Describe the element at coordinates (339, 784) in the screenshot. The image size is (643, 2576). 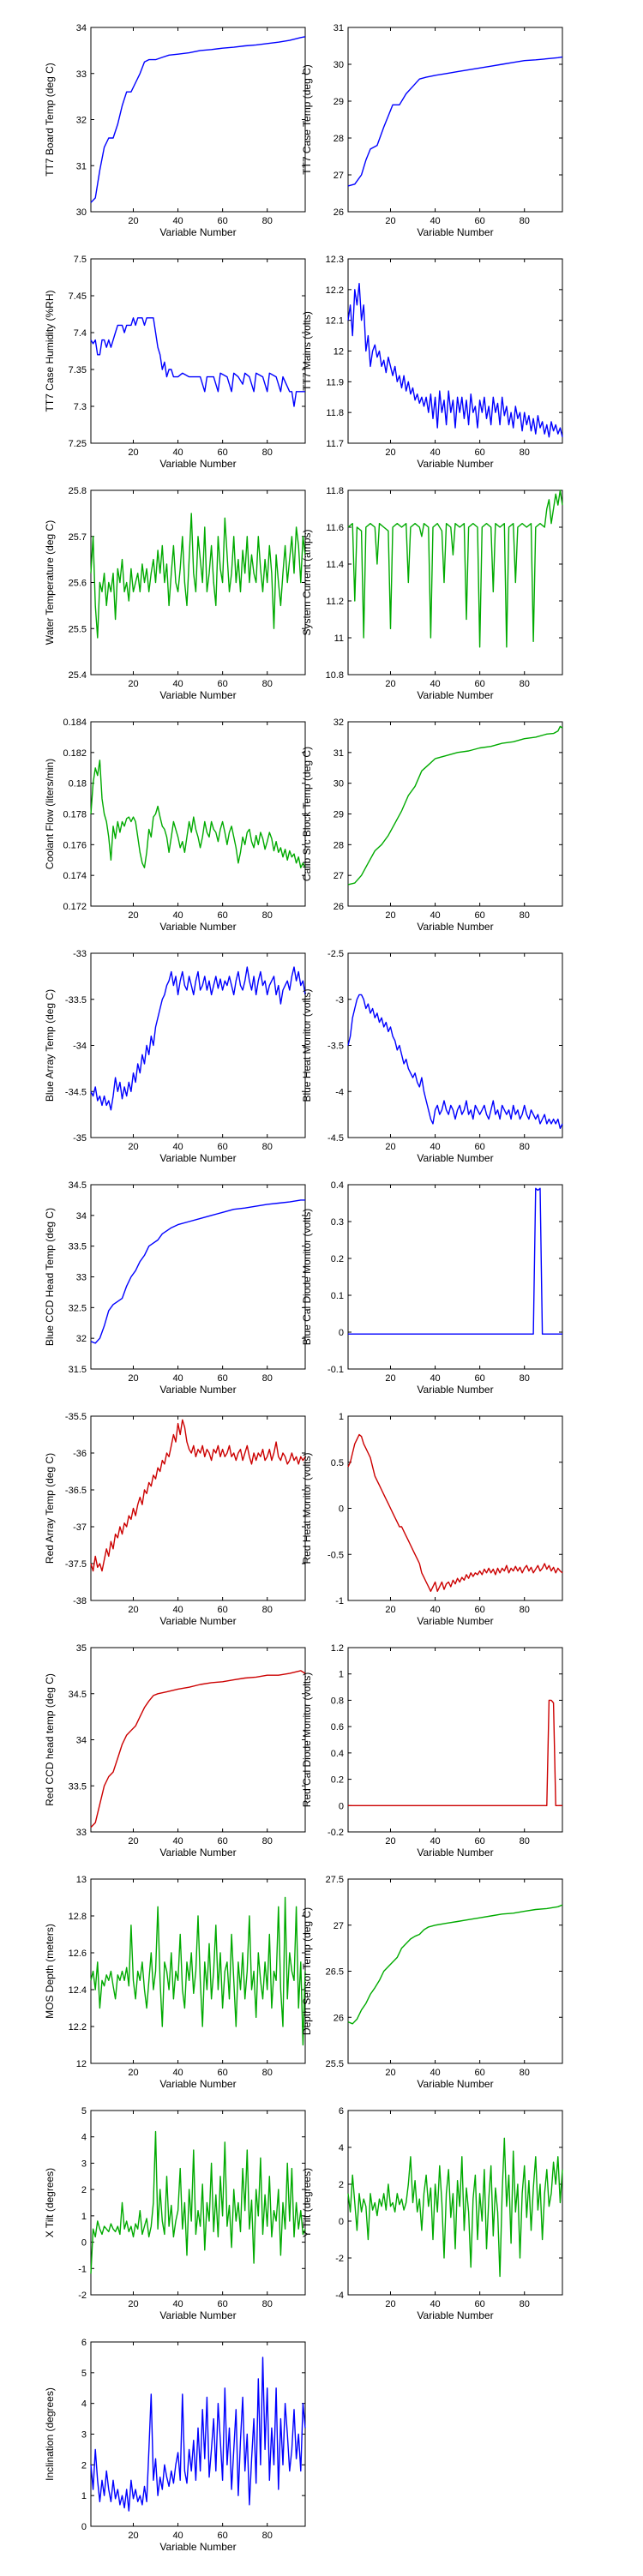
I see `y-tick-label: 30` at that location.